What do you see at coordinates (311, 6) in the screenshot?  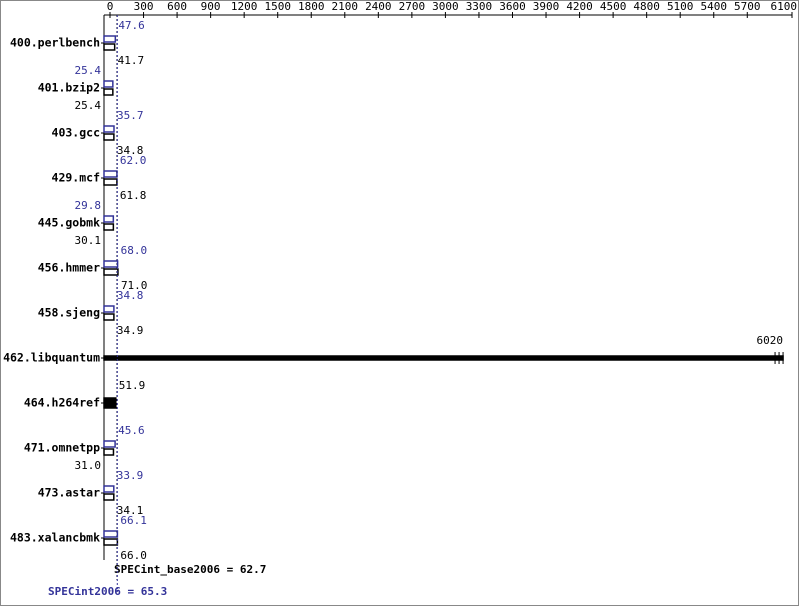 I see `x-tick-label: 1800` at bounding box center [311, 6].